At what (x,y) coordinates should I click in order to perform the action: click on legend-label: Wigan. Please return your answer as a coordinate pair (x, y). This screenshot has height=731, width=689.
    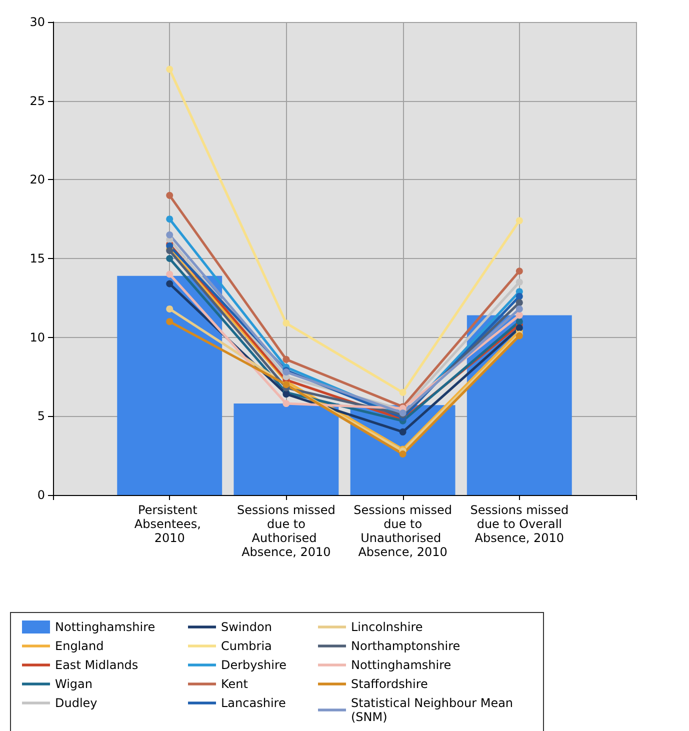
    Looking at the image, I should click on (74, 684).